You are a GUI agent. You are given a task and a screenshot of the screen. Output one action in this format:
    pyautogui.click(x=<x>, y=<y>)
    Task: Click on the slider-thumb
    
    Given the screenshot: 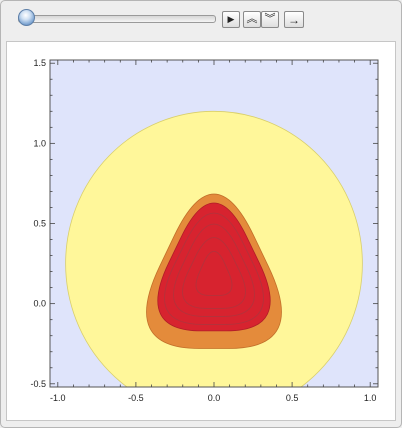 What is the action you would take?
    pyautogui.click(x=26, y=17)
    